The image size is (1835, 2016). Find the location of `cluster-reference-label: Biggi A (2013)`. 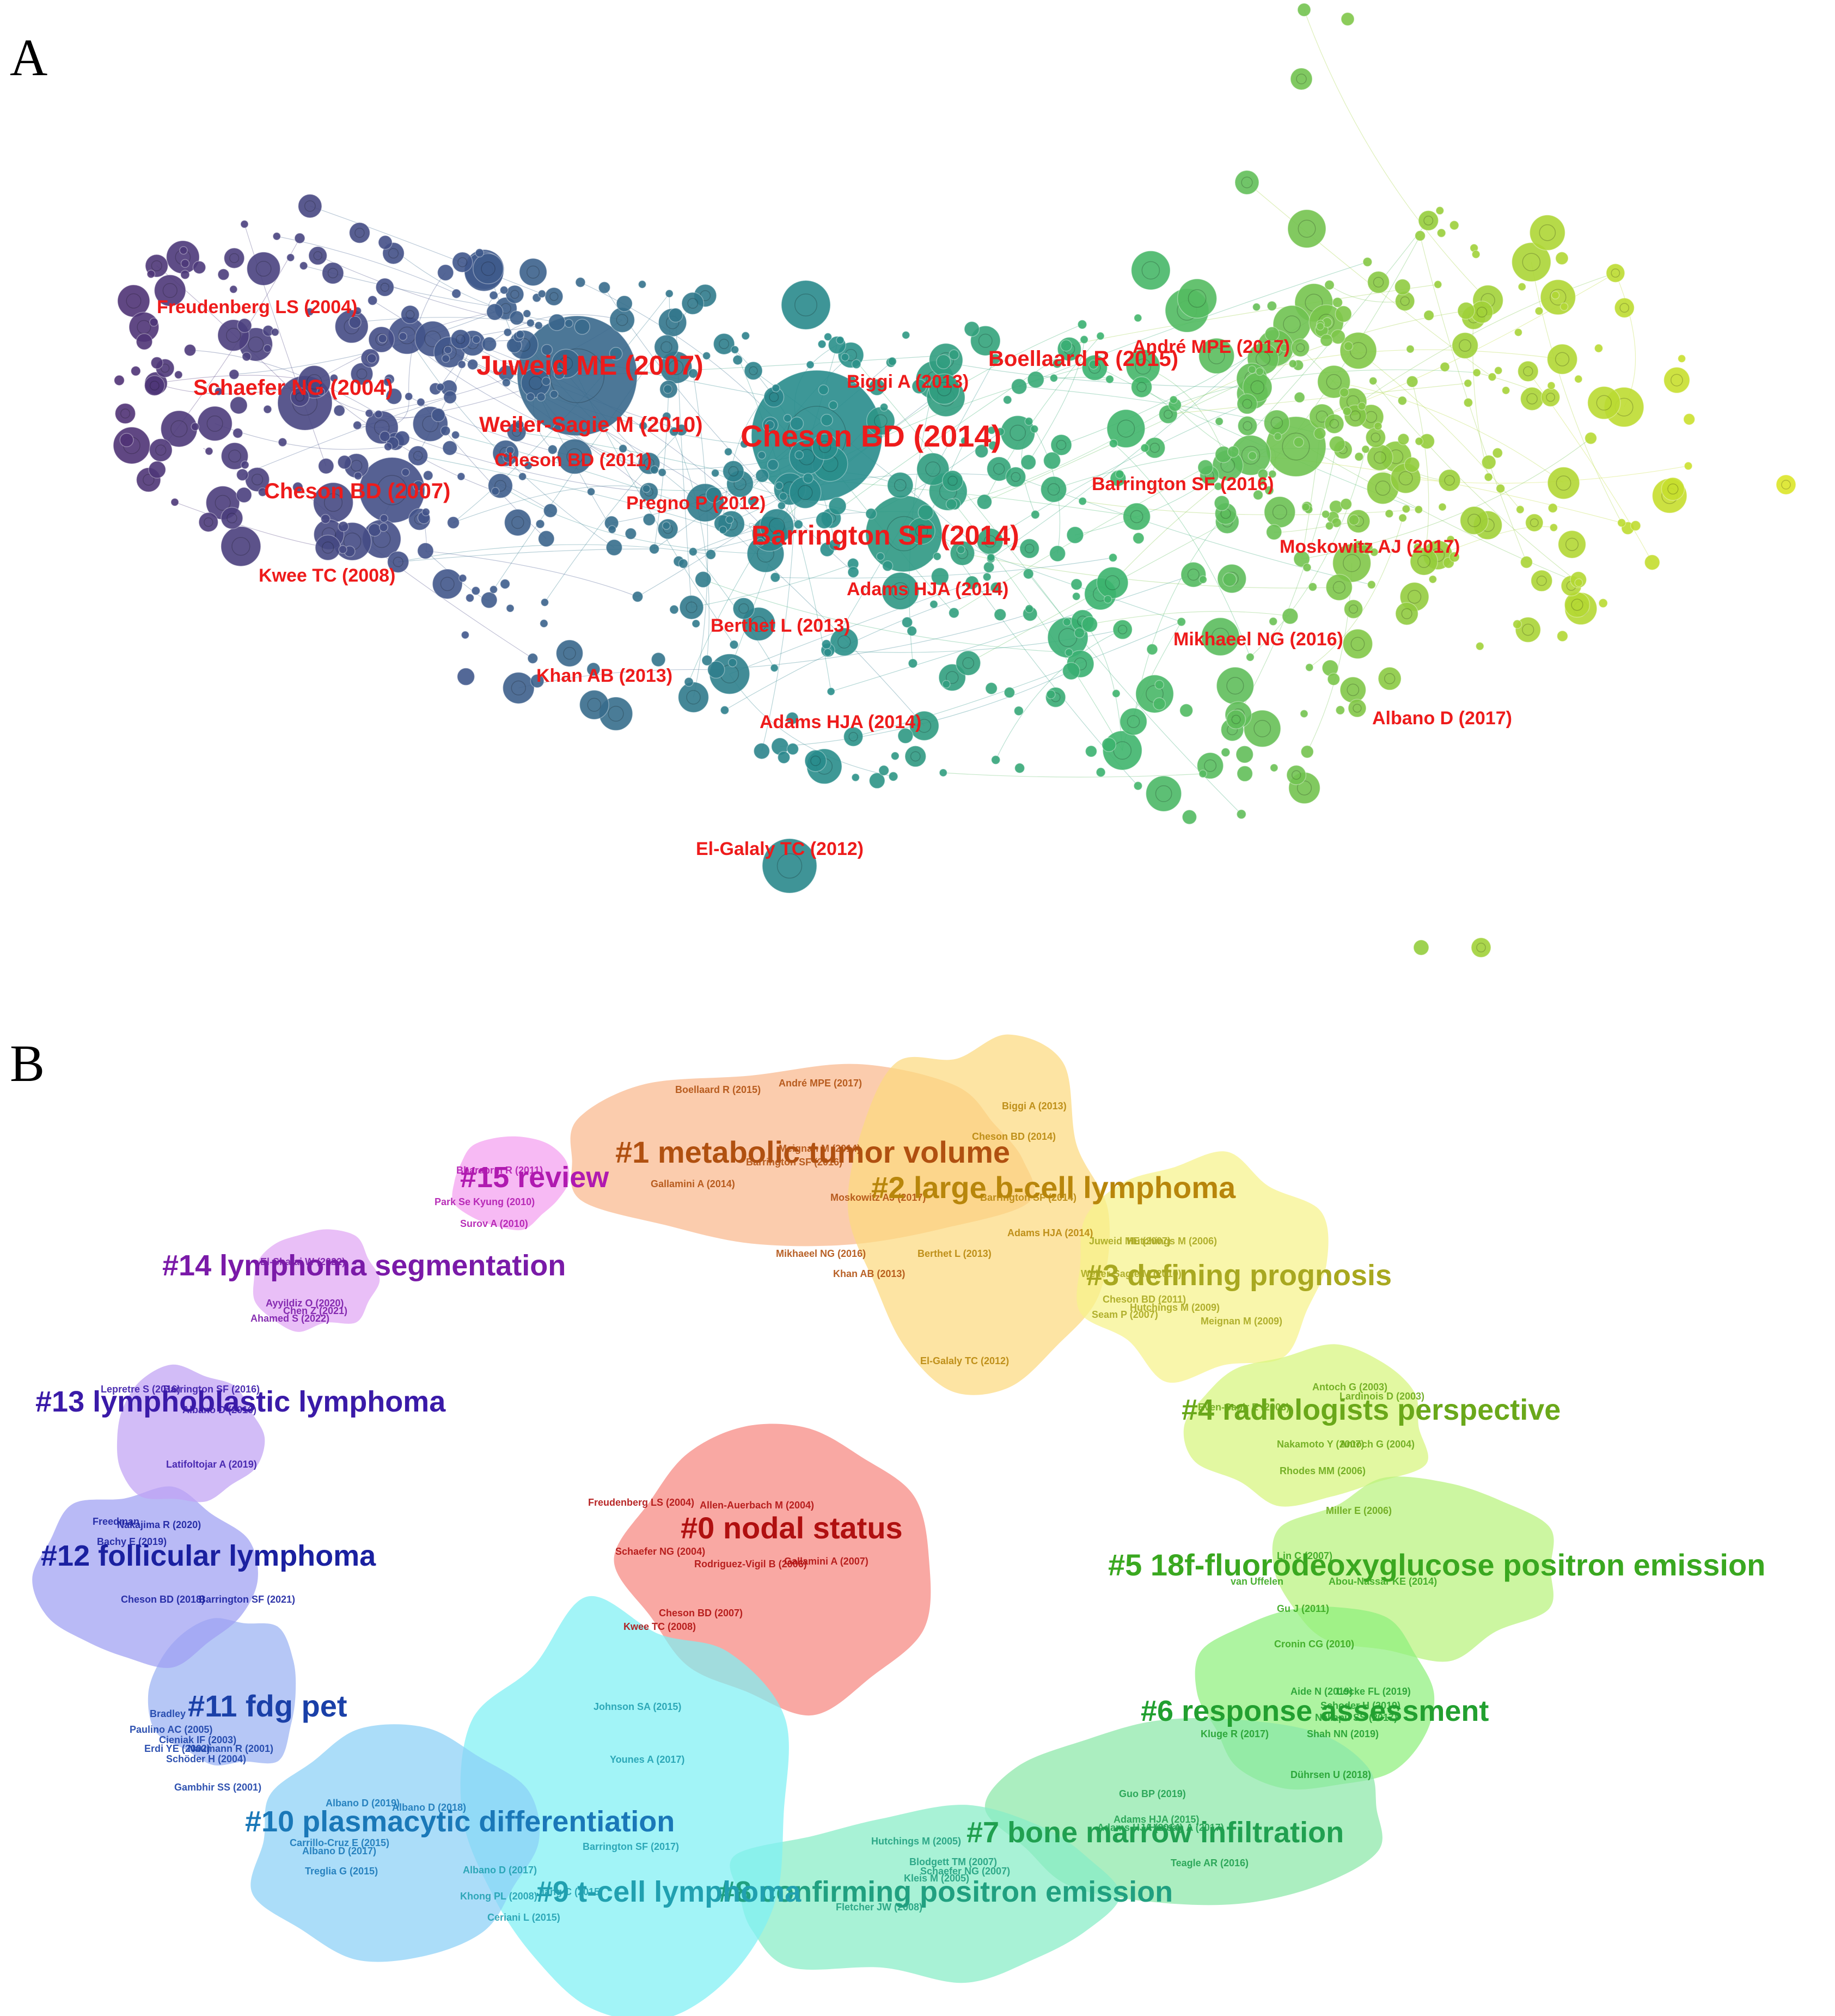

cluster-reference-label: Biggi A (2013) is located at coordinates (1034, 1106).